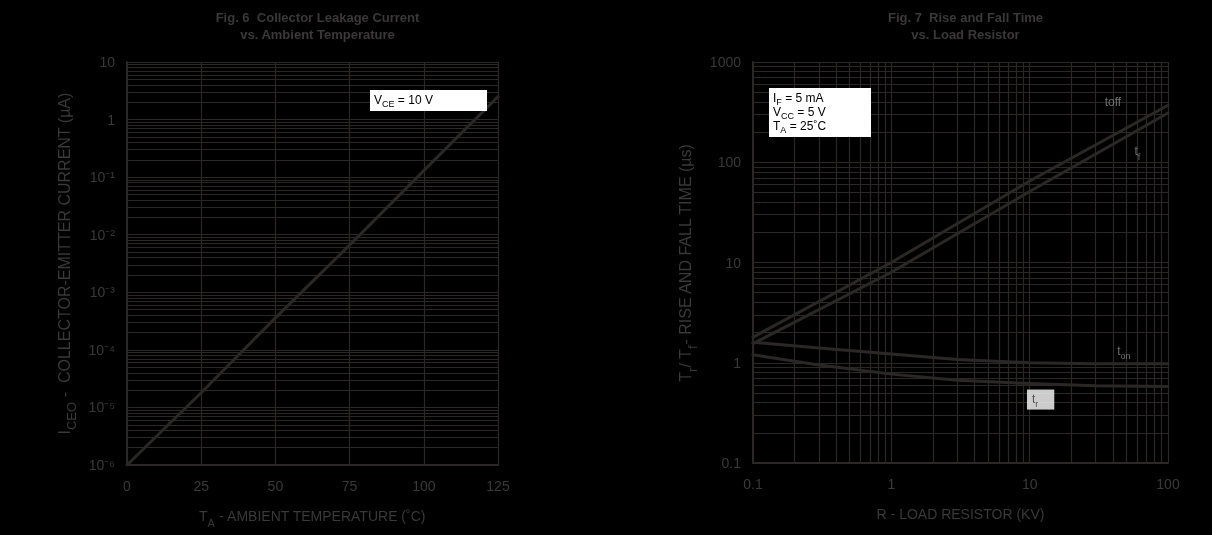  I want to click on x-tick-label: 125, so click(498, 486).